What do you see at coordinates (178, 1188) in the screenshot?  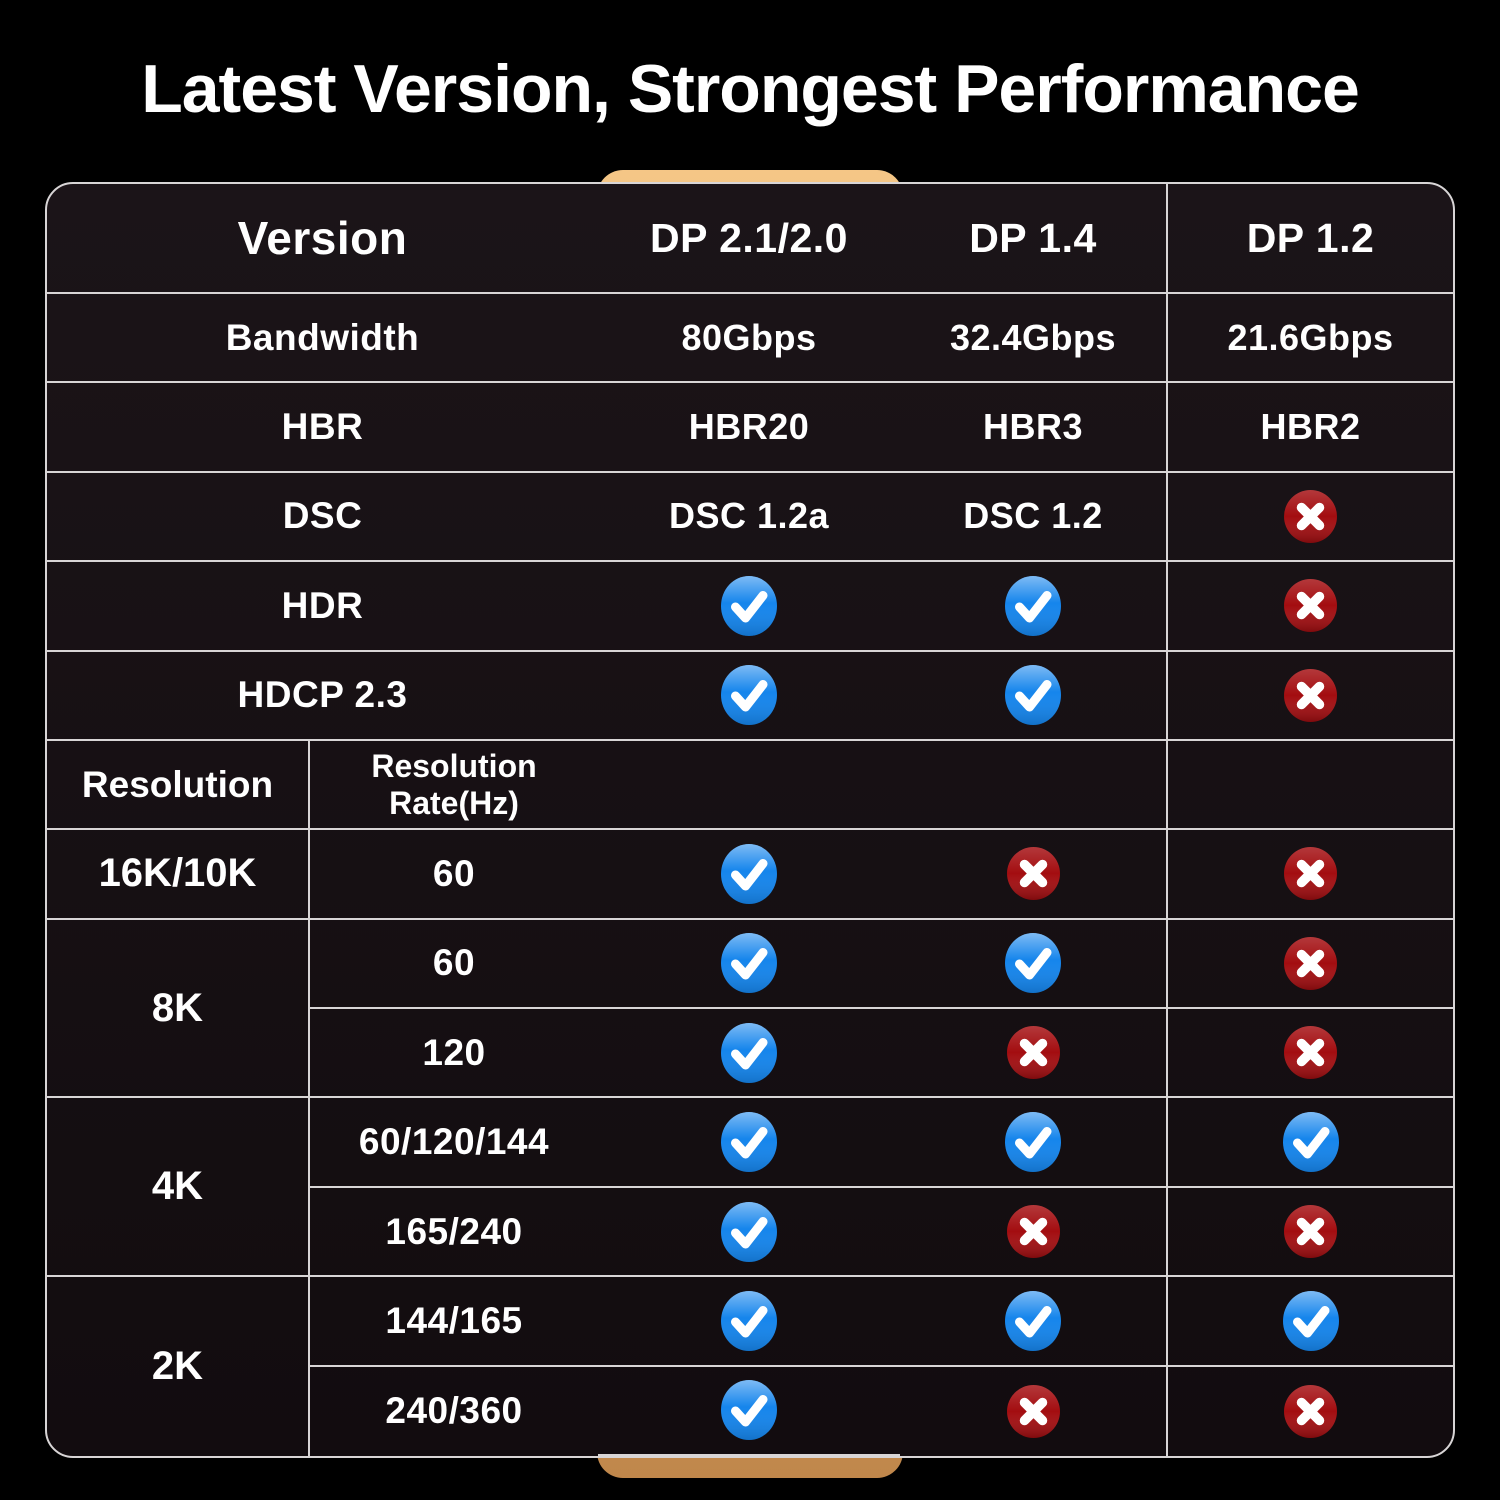 I see `resolution-label: 4K` at bounding box center [178, 1188].